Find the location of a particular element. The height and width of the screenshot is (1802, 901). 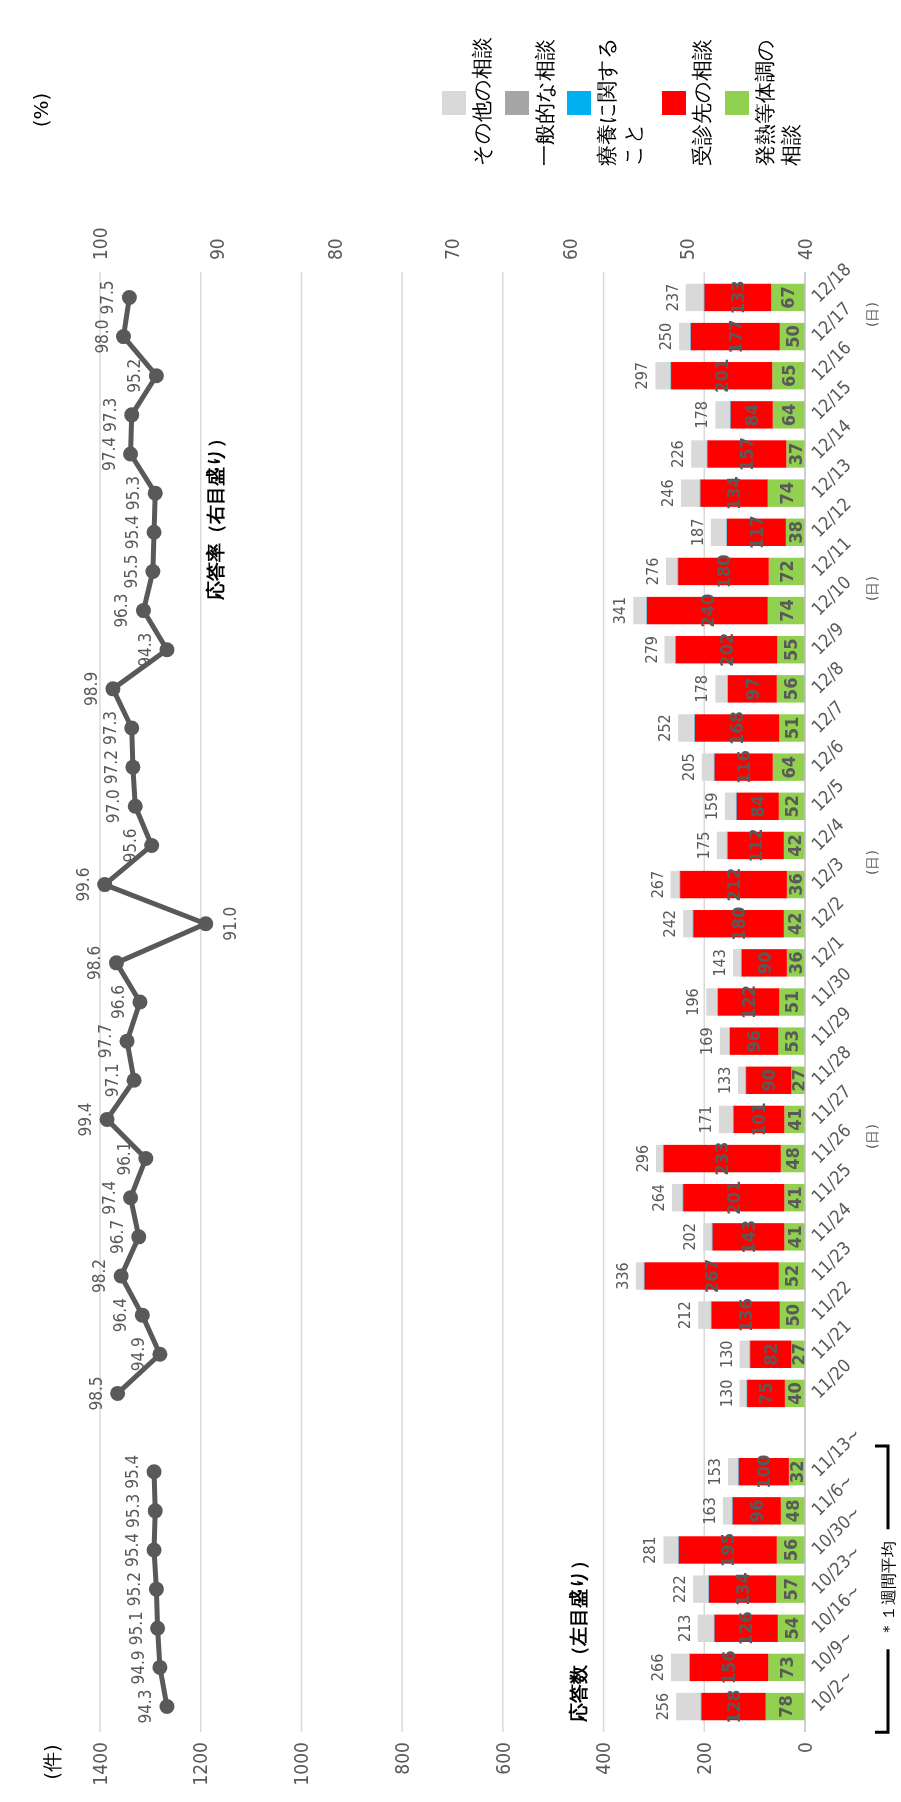

x2-tick-label: 90 is located at coordinates (217, 249).